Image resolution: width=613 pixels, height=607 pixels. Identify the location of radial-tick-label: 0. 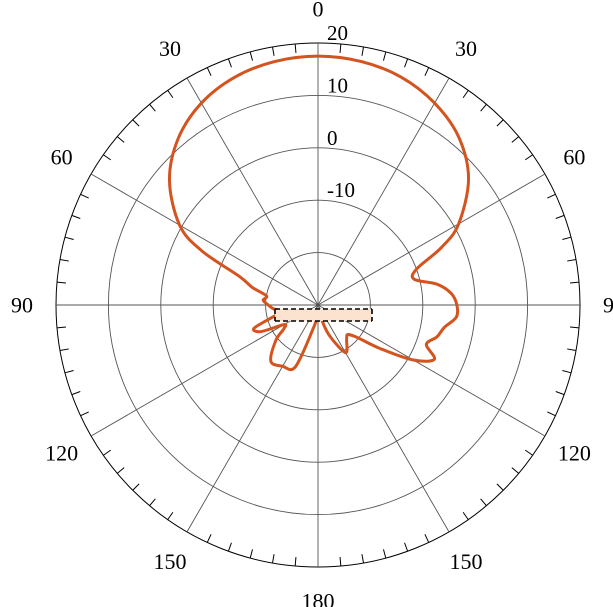
(332, 138).